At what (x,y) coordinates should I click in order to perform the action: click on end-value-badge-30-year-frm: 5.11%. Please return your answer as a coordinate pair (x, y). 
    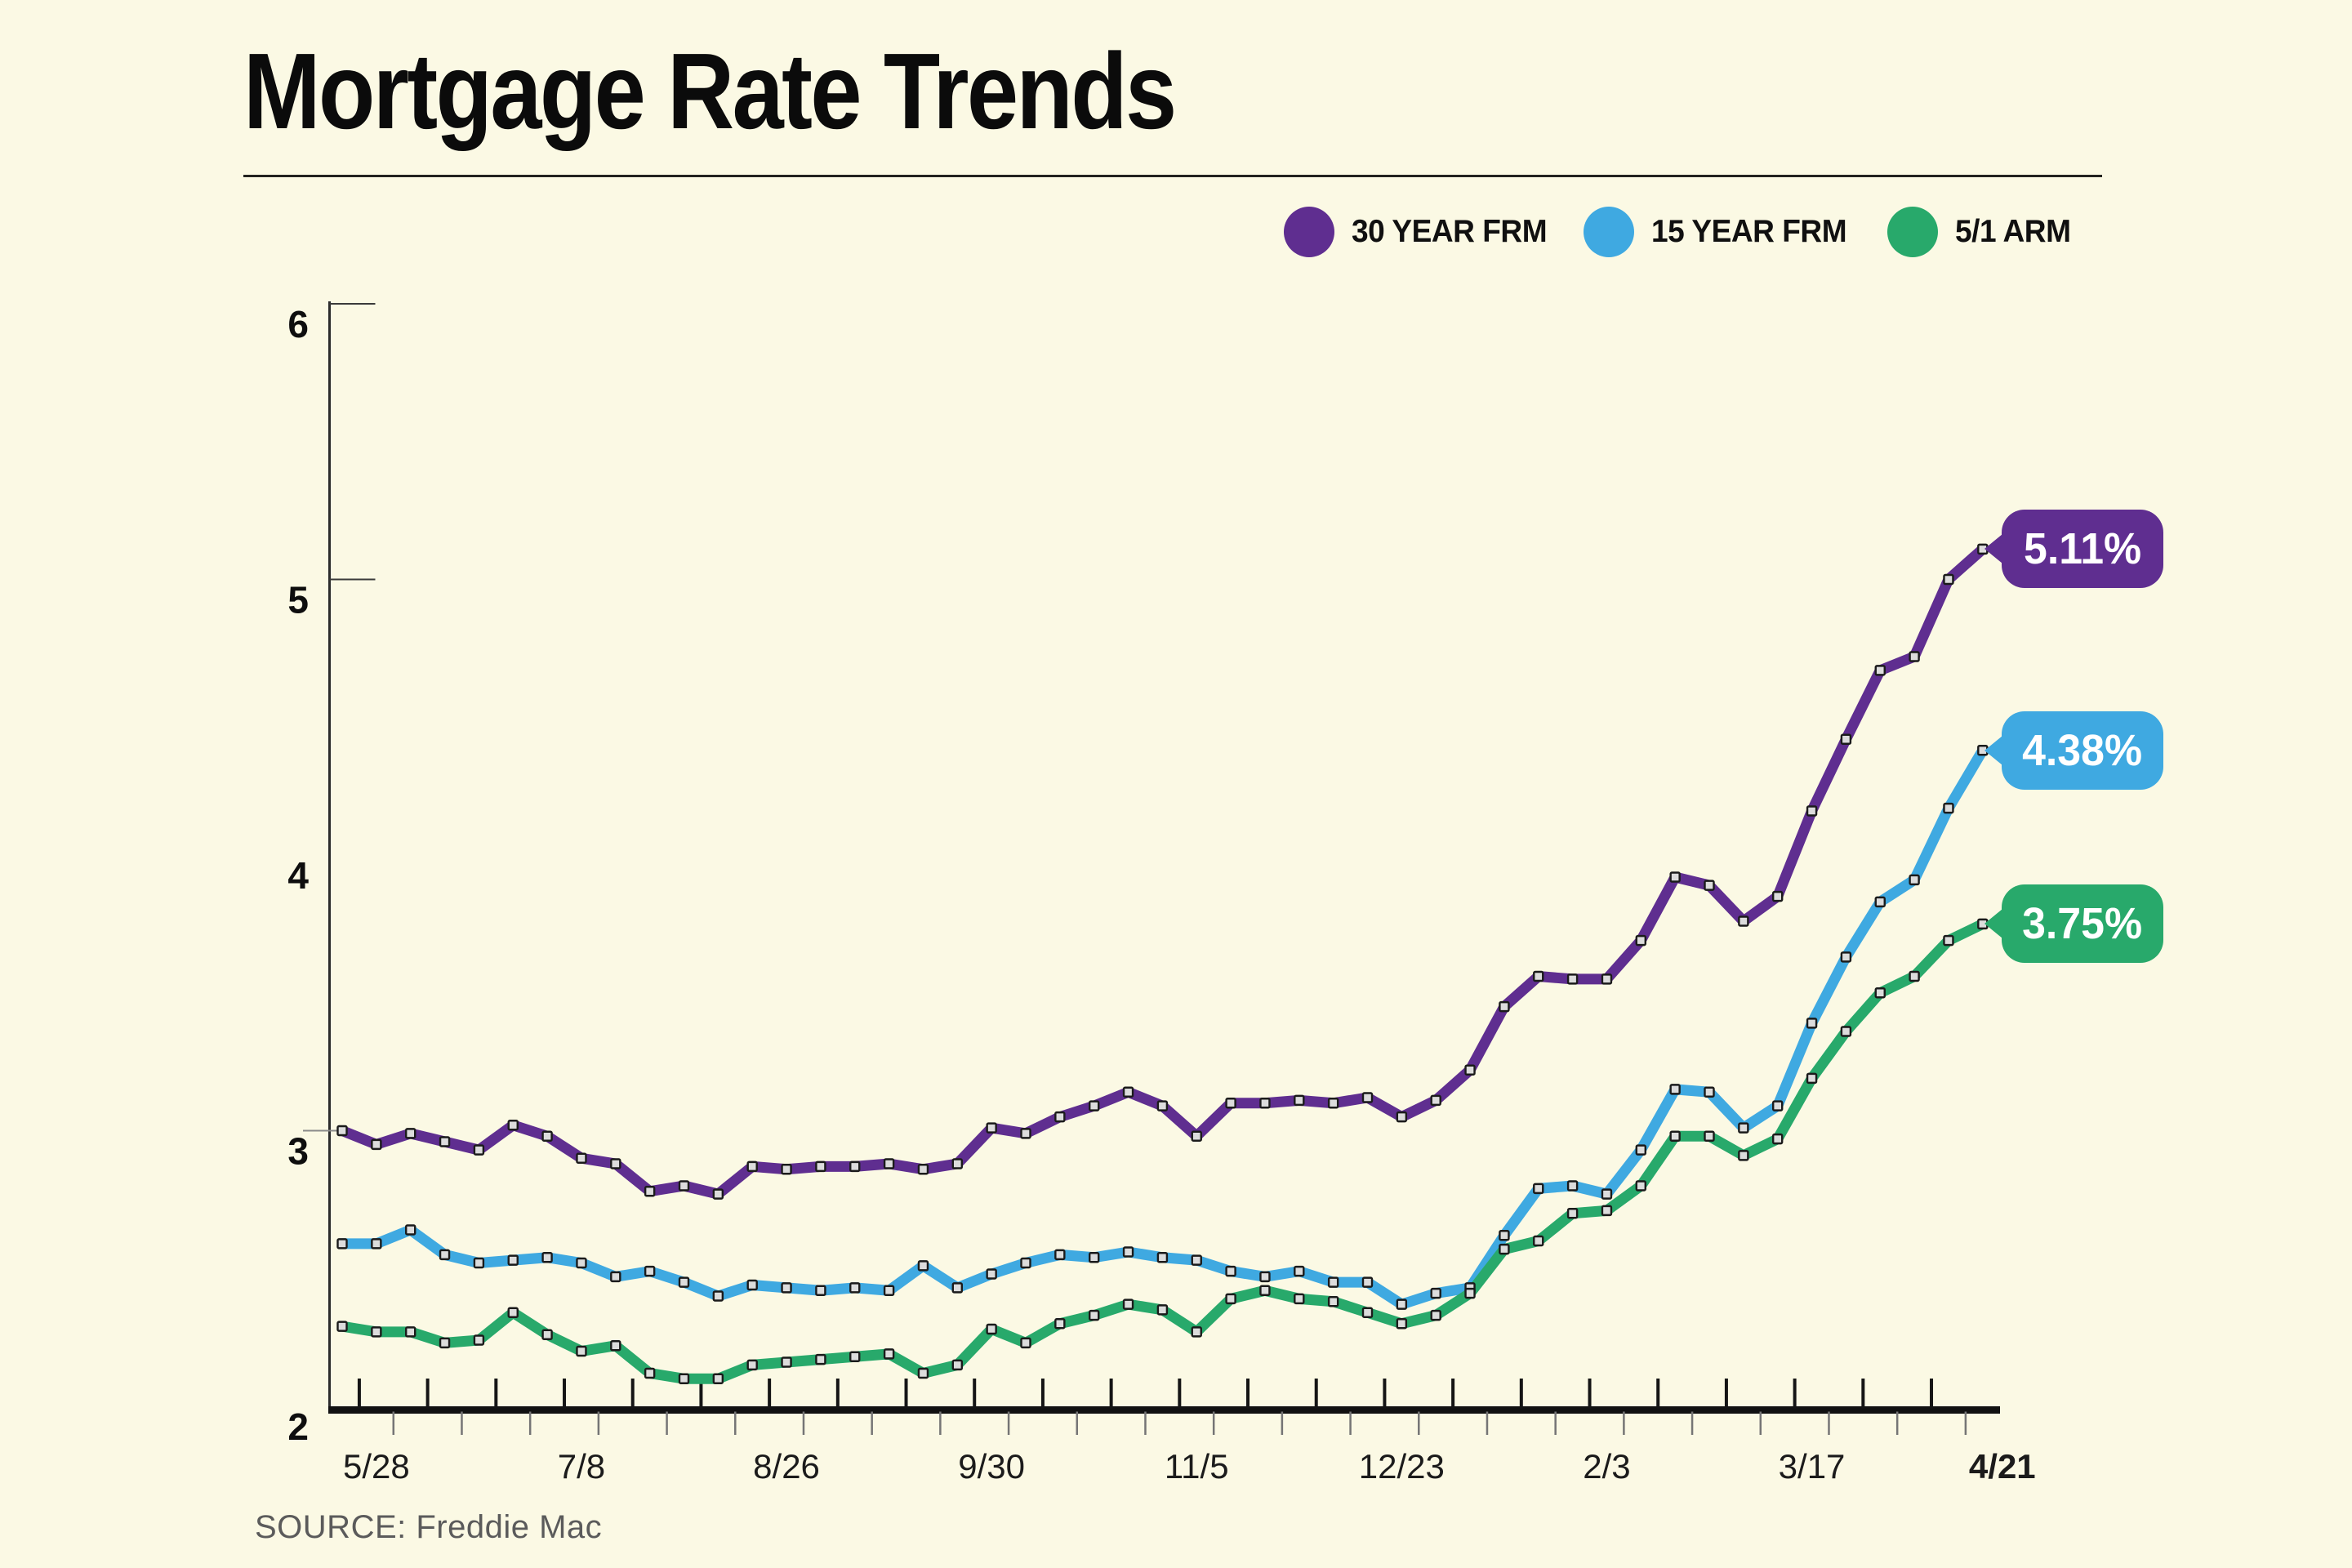
    Looking at the image, I should click on (2073, 549).